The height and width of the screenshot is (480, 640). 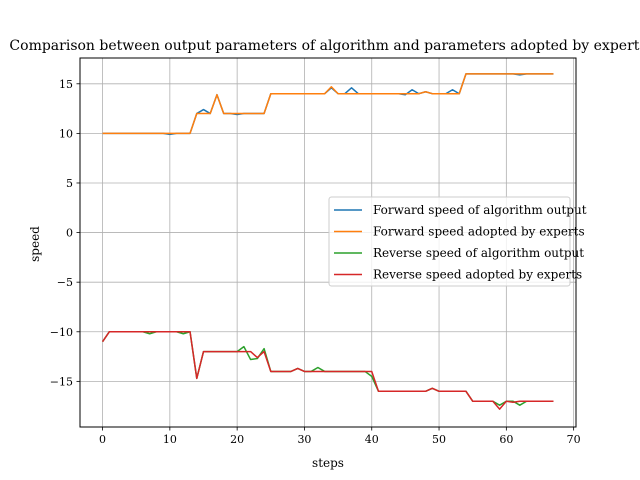 I want to click on x-tick-label: 70, so click(x=574, y=439).